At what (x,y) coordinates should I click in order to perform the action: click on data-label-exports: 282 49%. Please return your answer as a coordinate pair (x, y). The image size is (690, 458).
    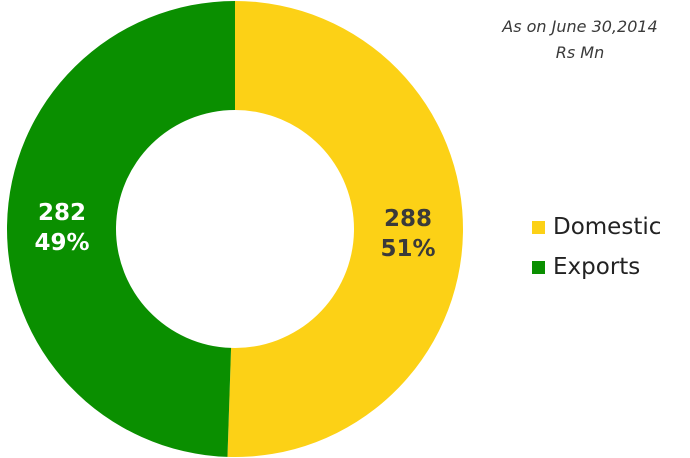
    Looking at the image, I should click on (61, 228).